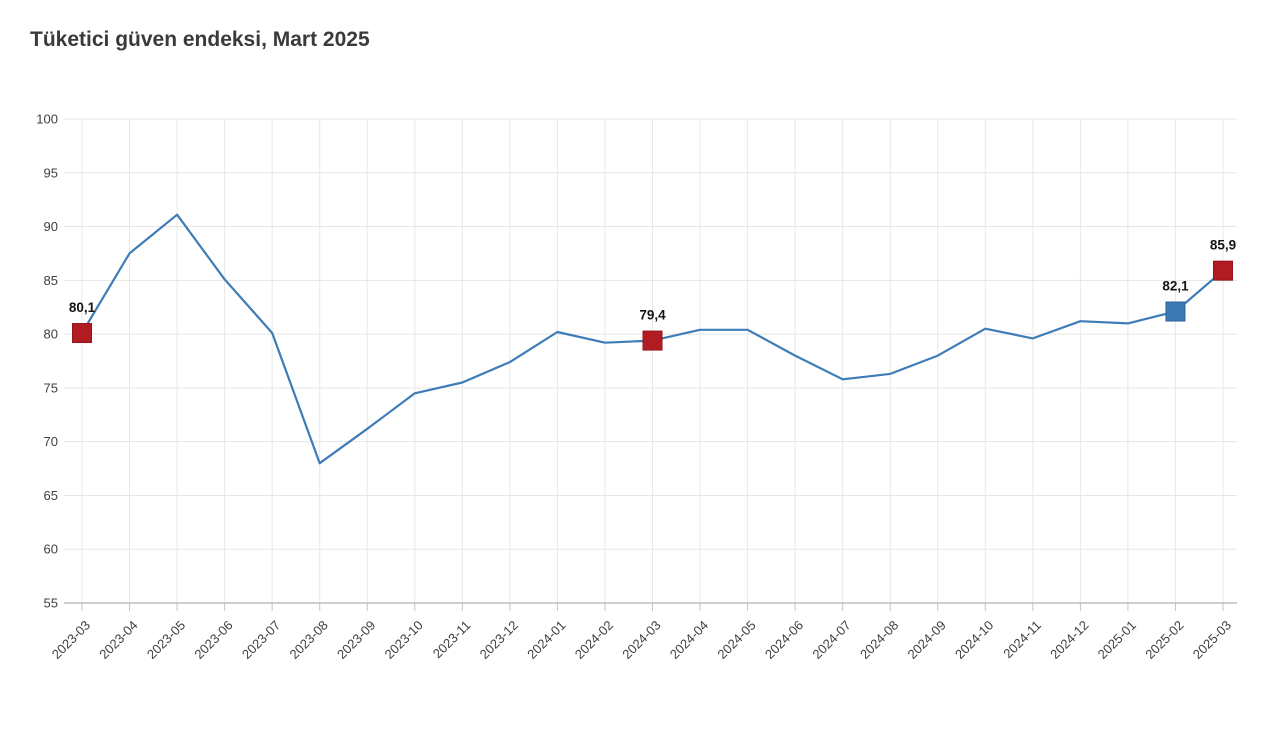 Image resolution: width=1280 pixels, height=731 pixels. Describe the element at coordinates (652, 315) in the screenshot. I see `data-point-label-2024-03: 79,4` at that location.